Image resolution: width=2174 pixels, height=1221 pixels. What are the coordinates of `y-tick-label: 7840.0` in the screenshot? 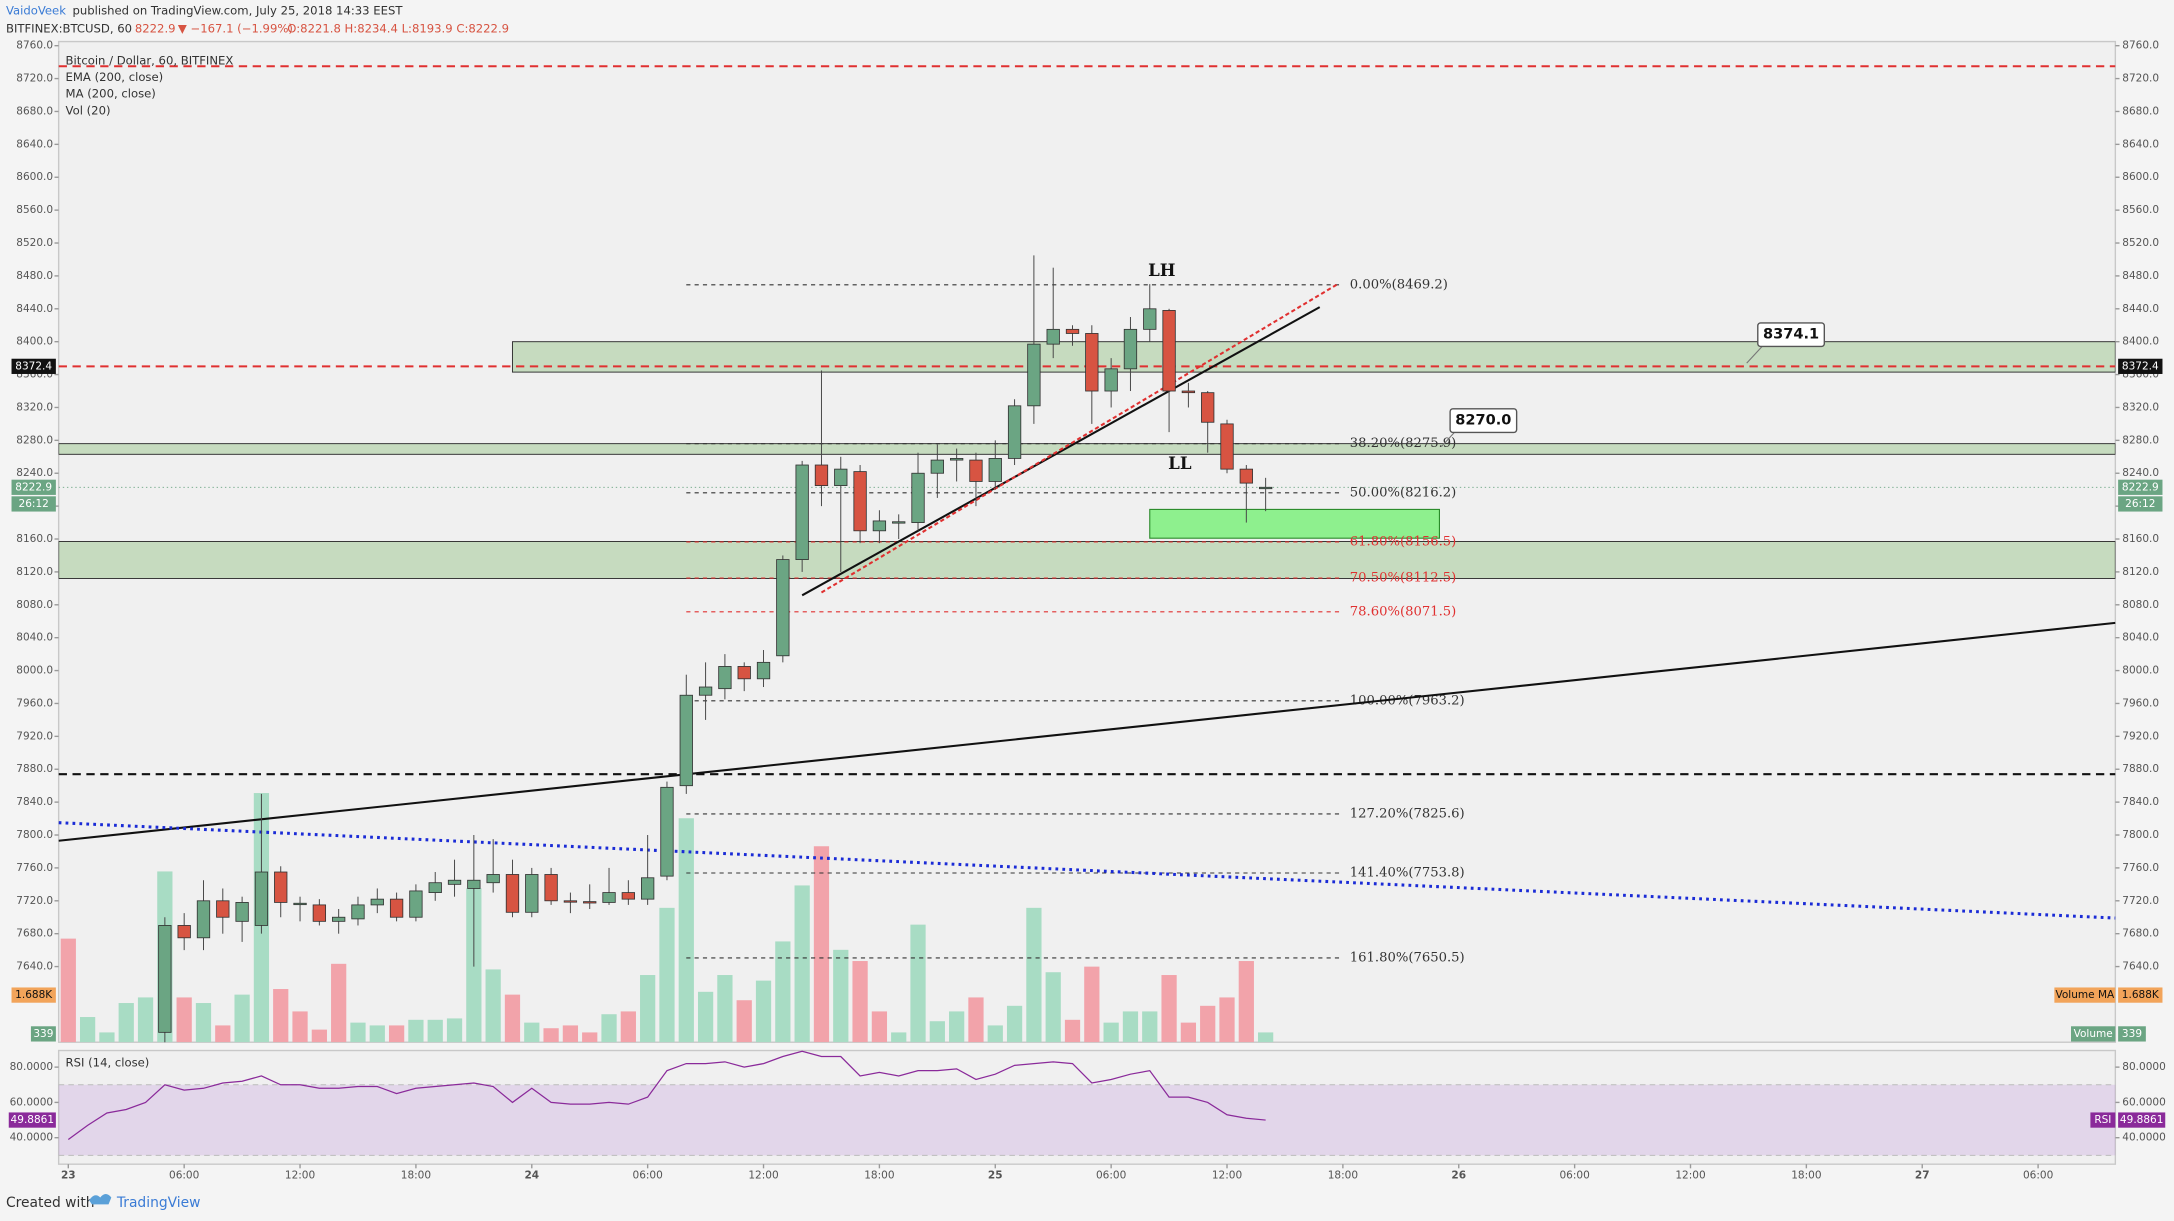 It's located at (2140, 802).